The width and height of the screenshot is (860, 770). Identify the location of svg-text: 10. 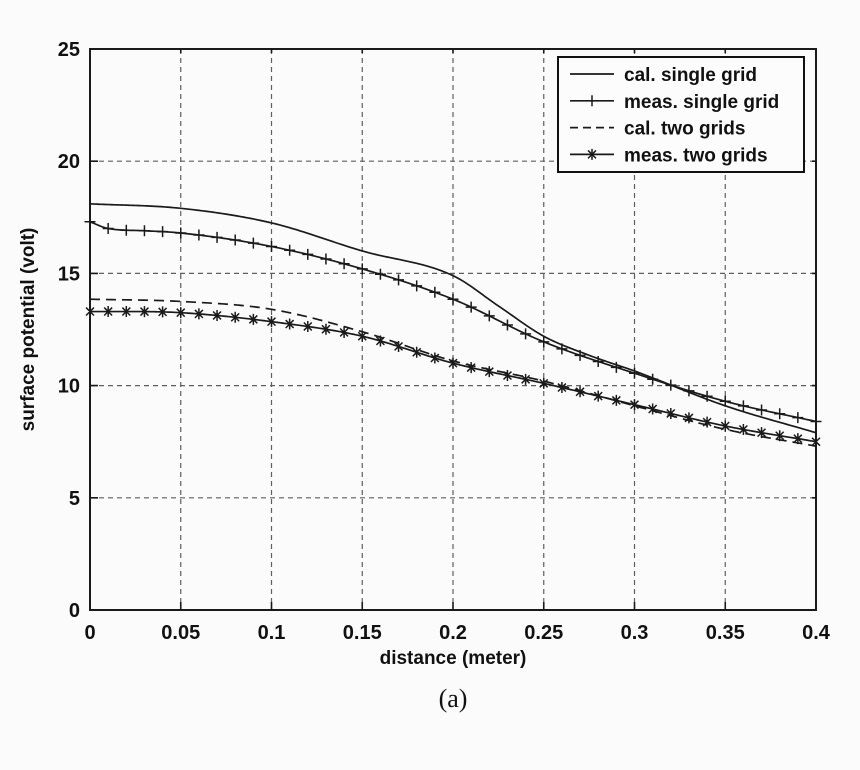
(69, 387).